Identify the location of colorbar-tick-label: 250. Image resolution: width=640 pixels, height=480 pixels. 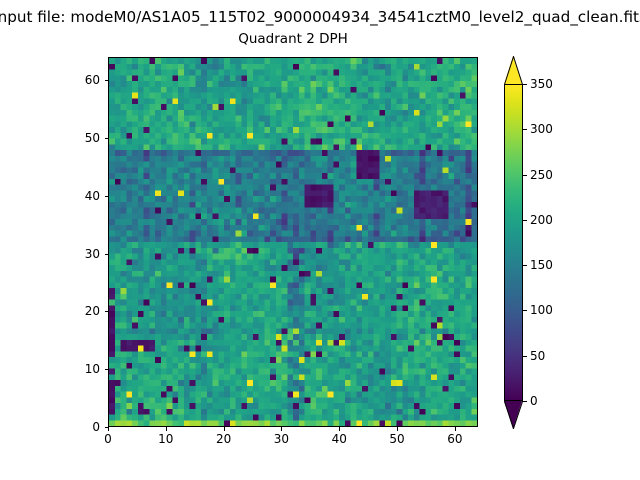
(541, 174).